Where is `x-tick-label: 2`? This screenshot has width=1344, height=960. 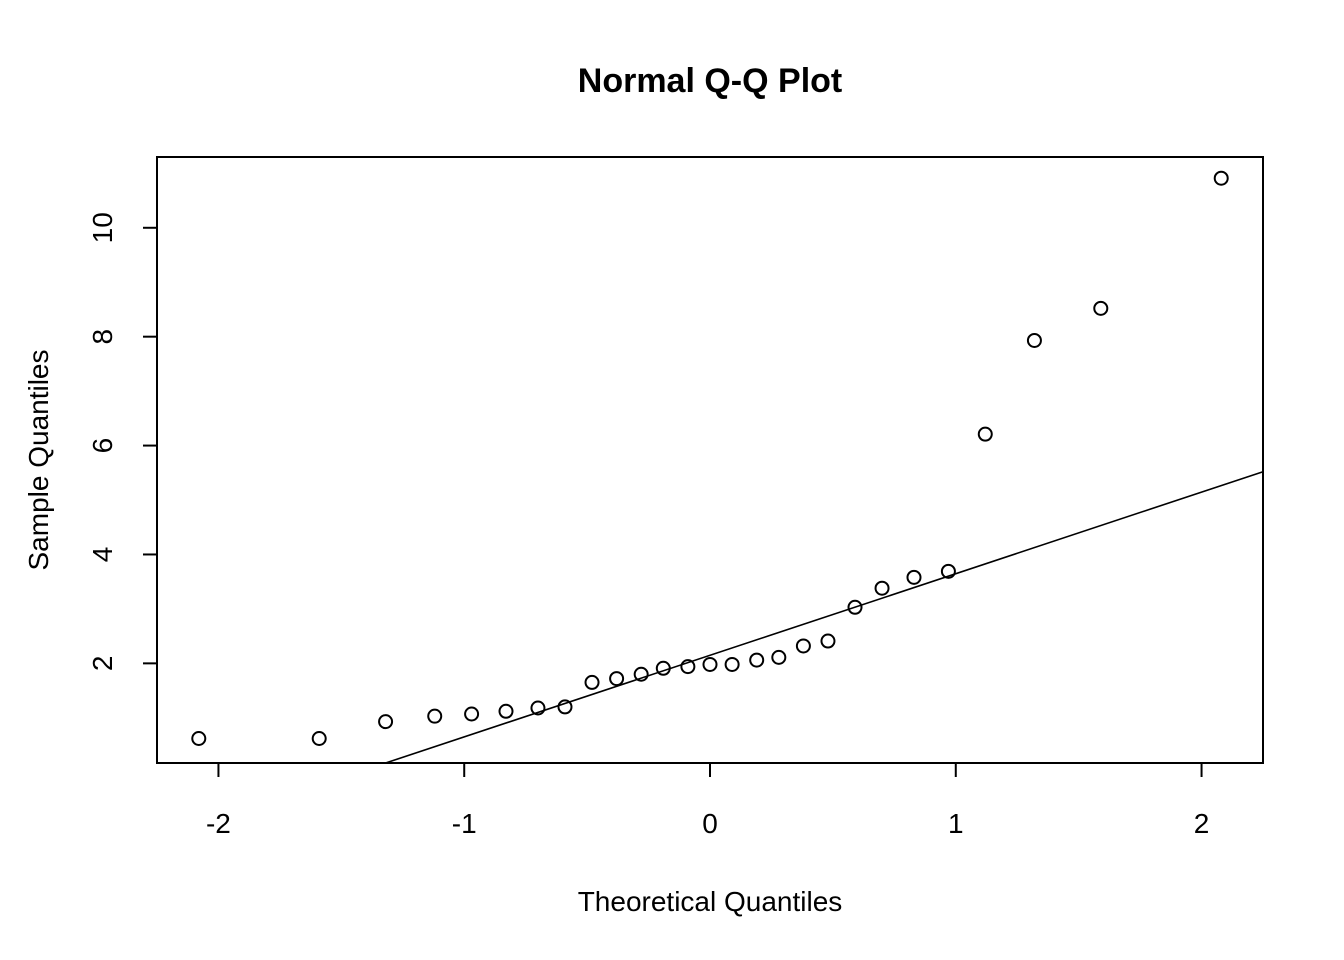
x-tick-label: 2 is located at coordinates (1202, 823).